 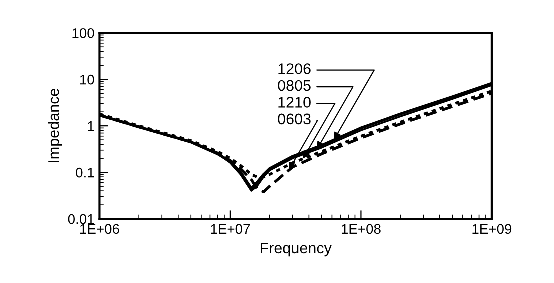 I want to click on x-tick-label: 1E+07, so click(x=230, y=229).